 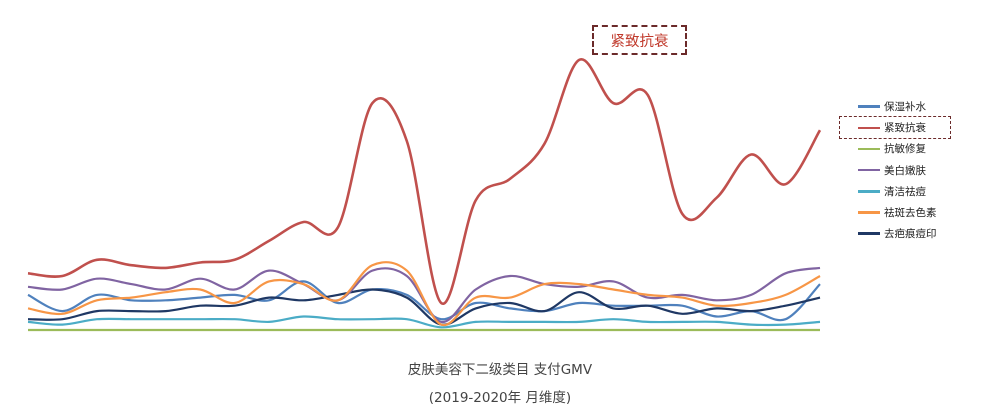 I want to click on legend-label: 紧致抗衰, so click(x=905, y=128).